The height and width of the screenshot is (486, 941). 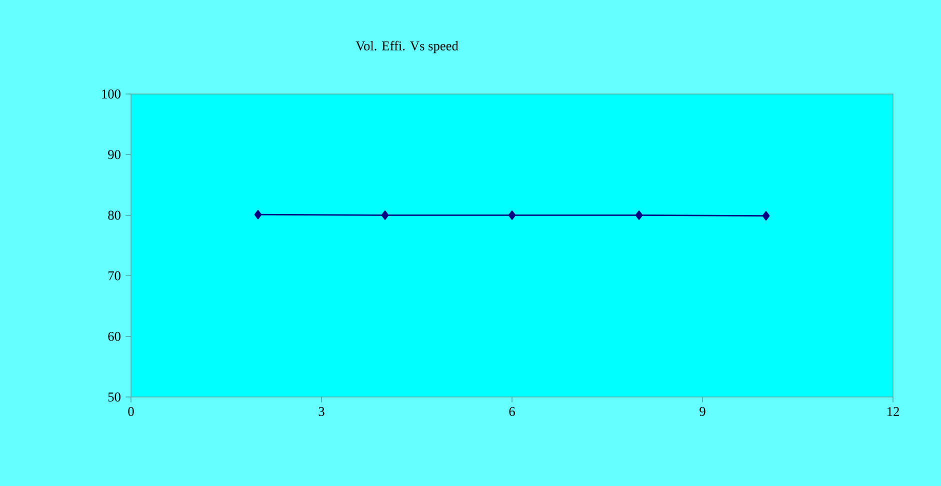 I want to click on x-tick-label: 12, so click(x=893, y=411).